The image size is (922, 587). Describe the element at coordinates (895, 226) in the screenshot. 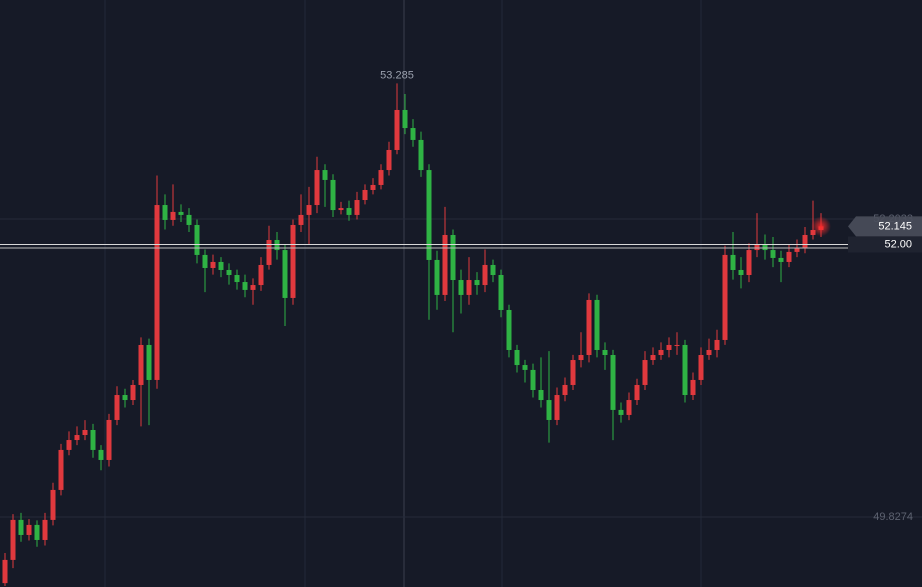

I see `current-price-label: 52.145` at that location.